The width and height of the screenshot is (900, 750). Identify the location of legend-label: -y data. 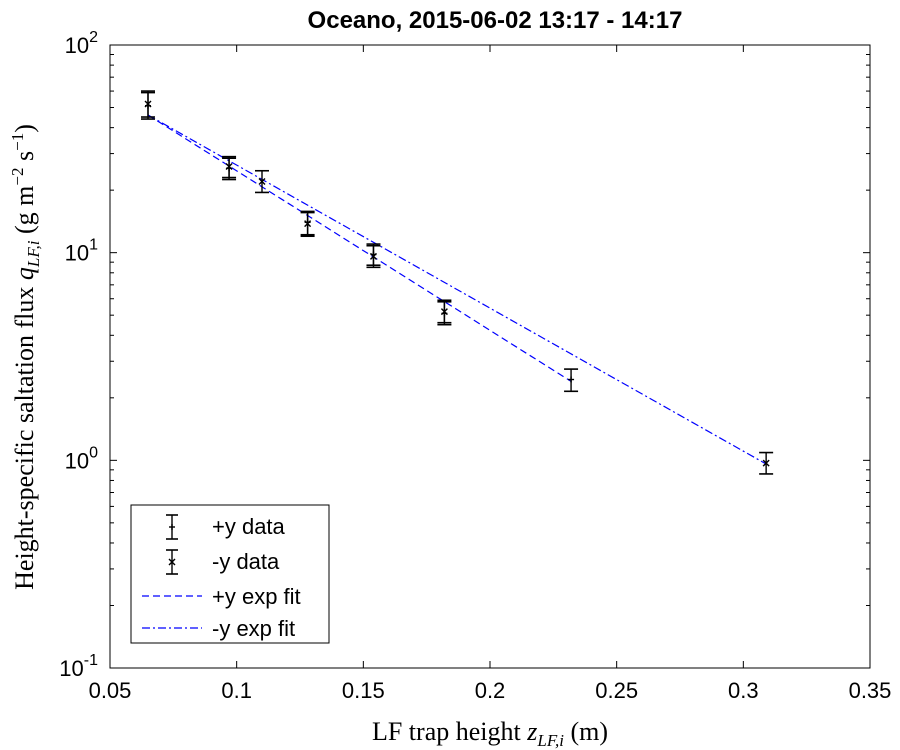
(246, 561).